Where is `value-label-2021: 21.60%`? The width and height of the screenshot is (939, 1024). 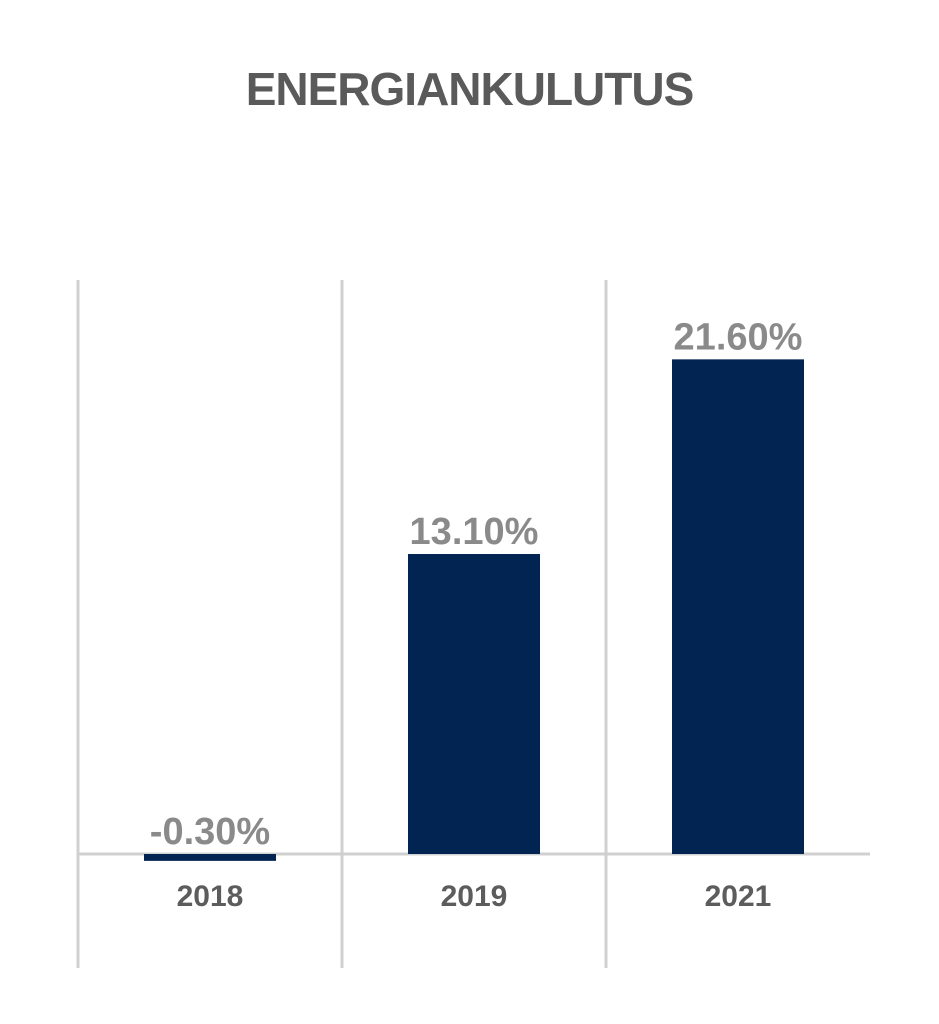 value-label-2021: 21.60% is located at coordinates (738, 337).